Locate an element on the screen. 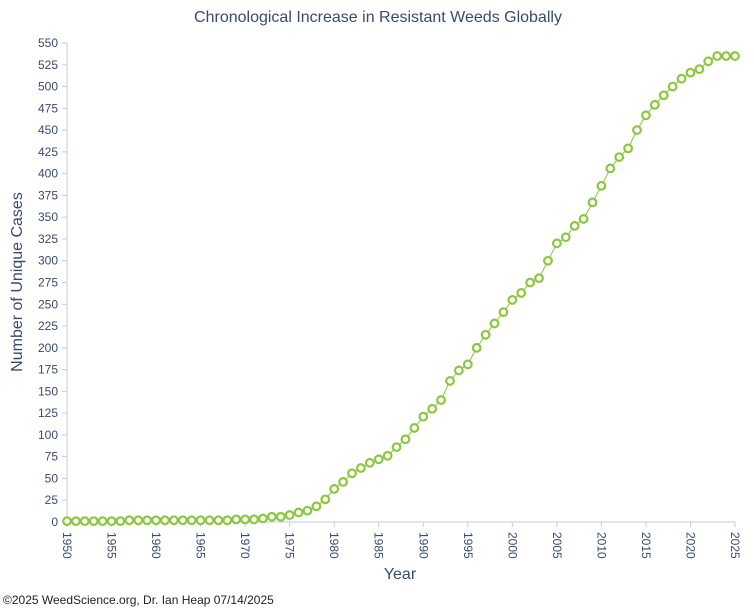 The image size is (754, 614). y-tick-label: 175 is located at coordinates (48, 370).